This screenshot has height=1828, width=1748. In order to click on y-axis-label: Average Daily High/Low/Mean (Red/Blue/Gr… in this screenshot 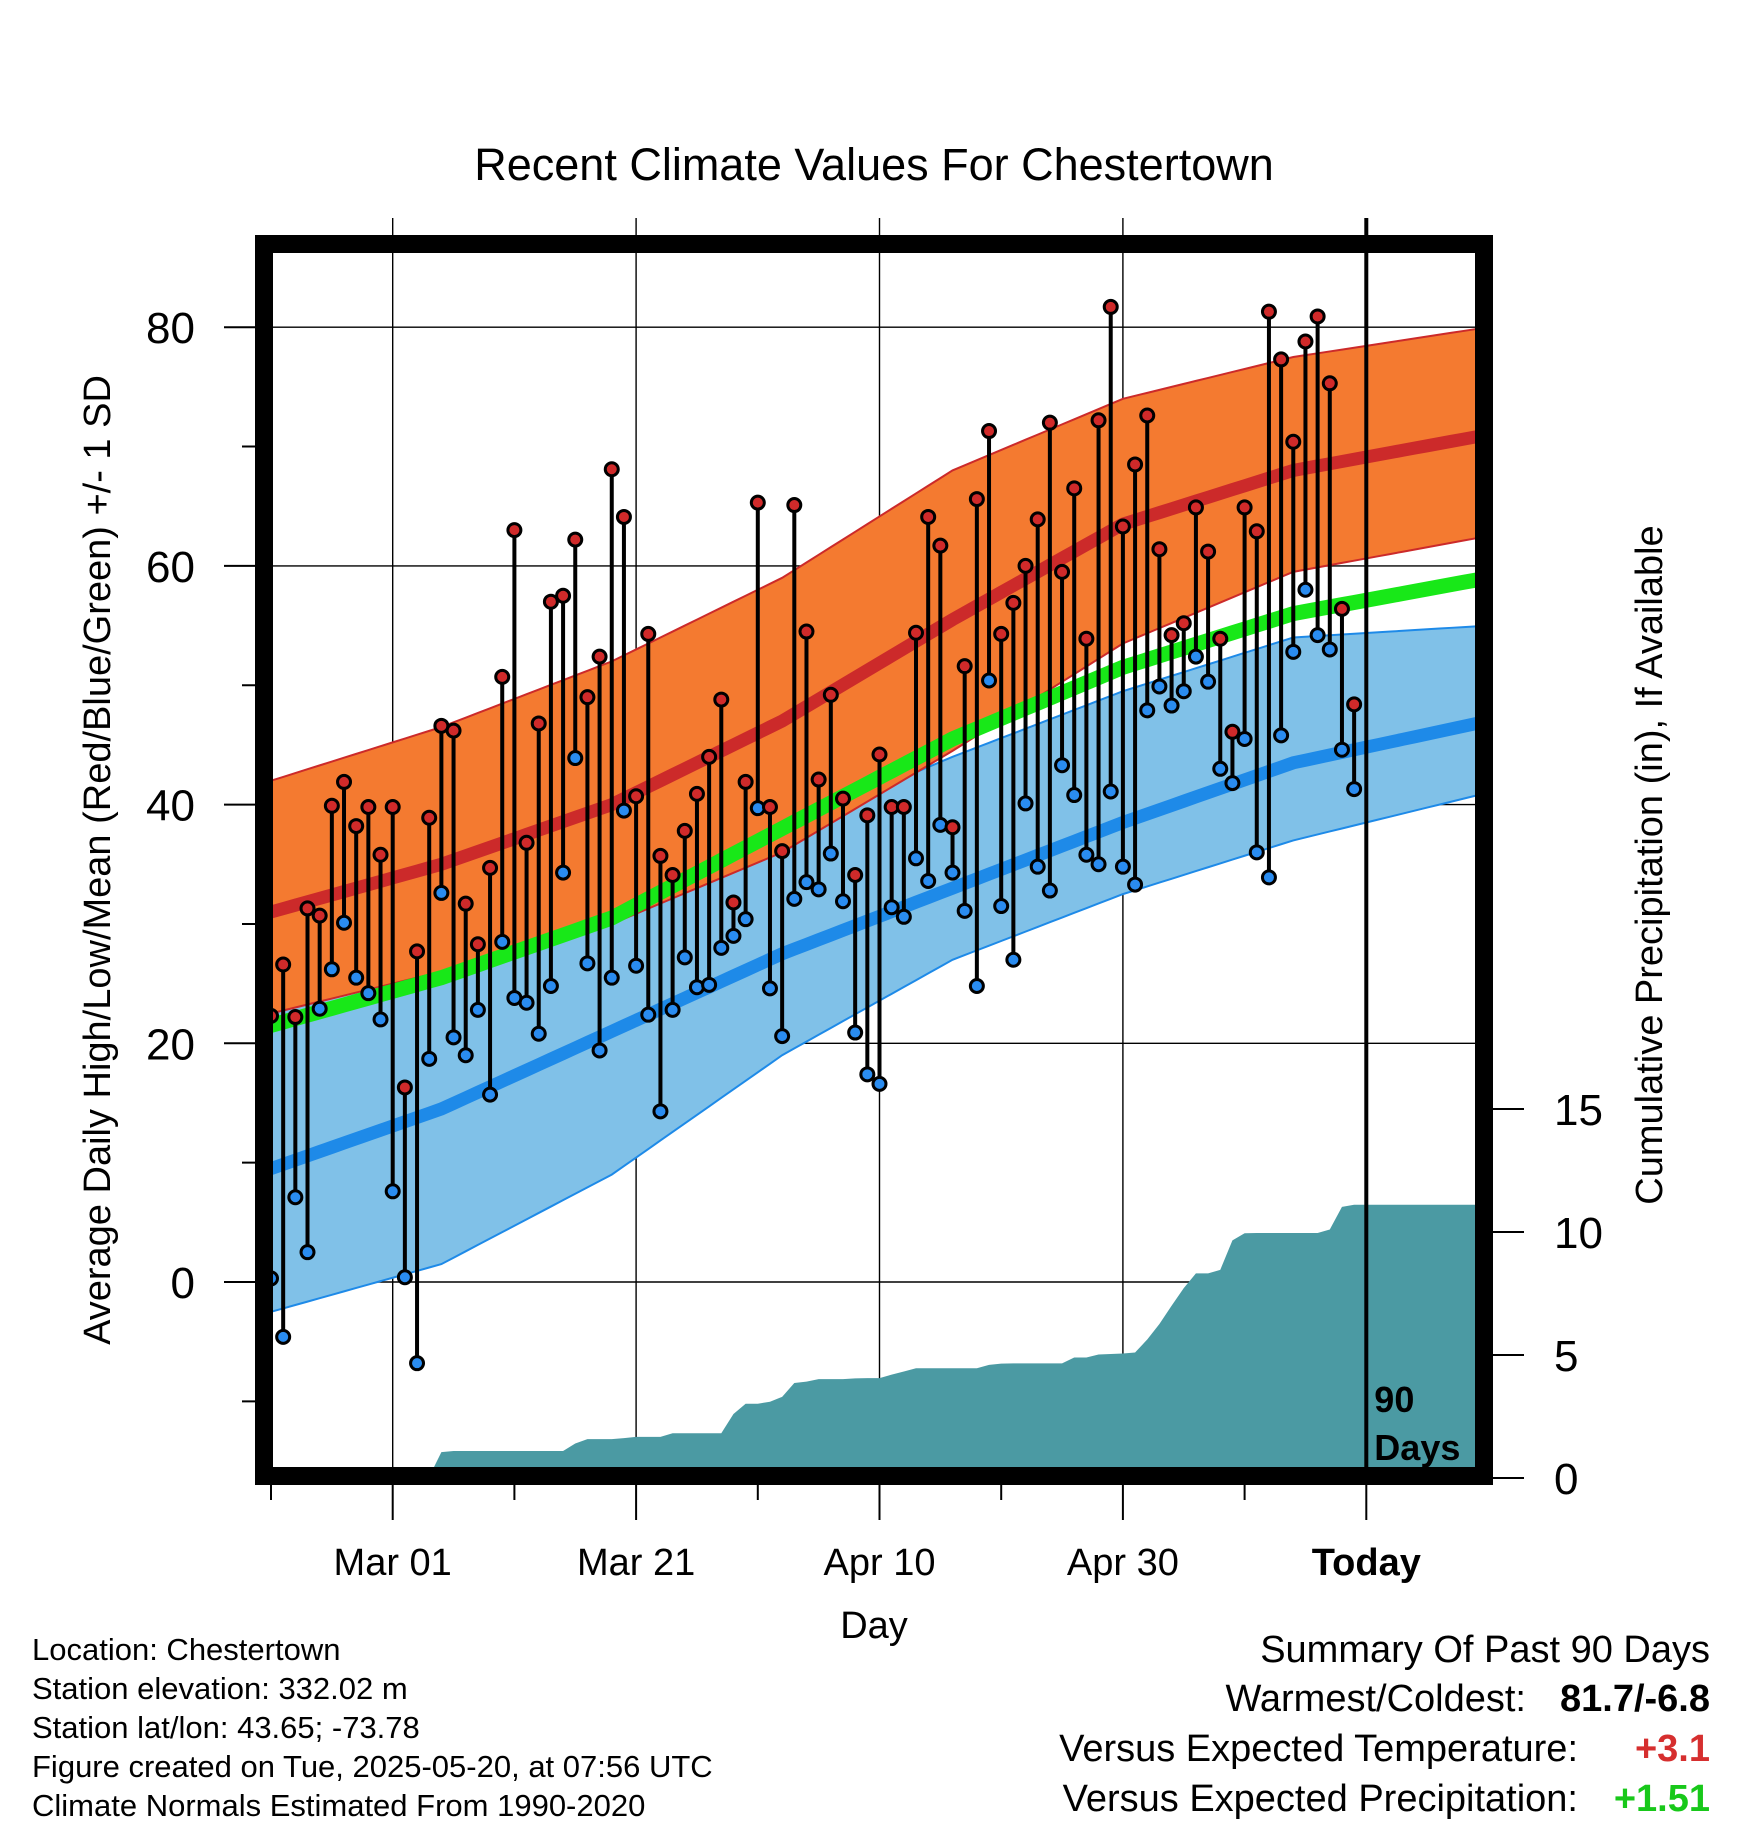, I will do `click(98, 860)`.